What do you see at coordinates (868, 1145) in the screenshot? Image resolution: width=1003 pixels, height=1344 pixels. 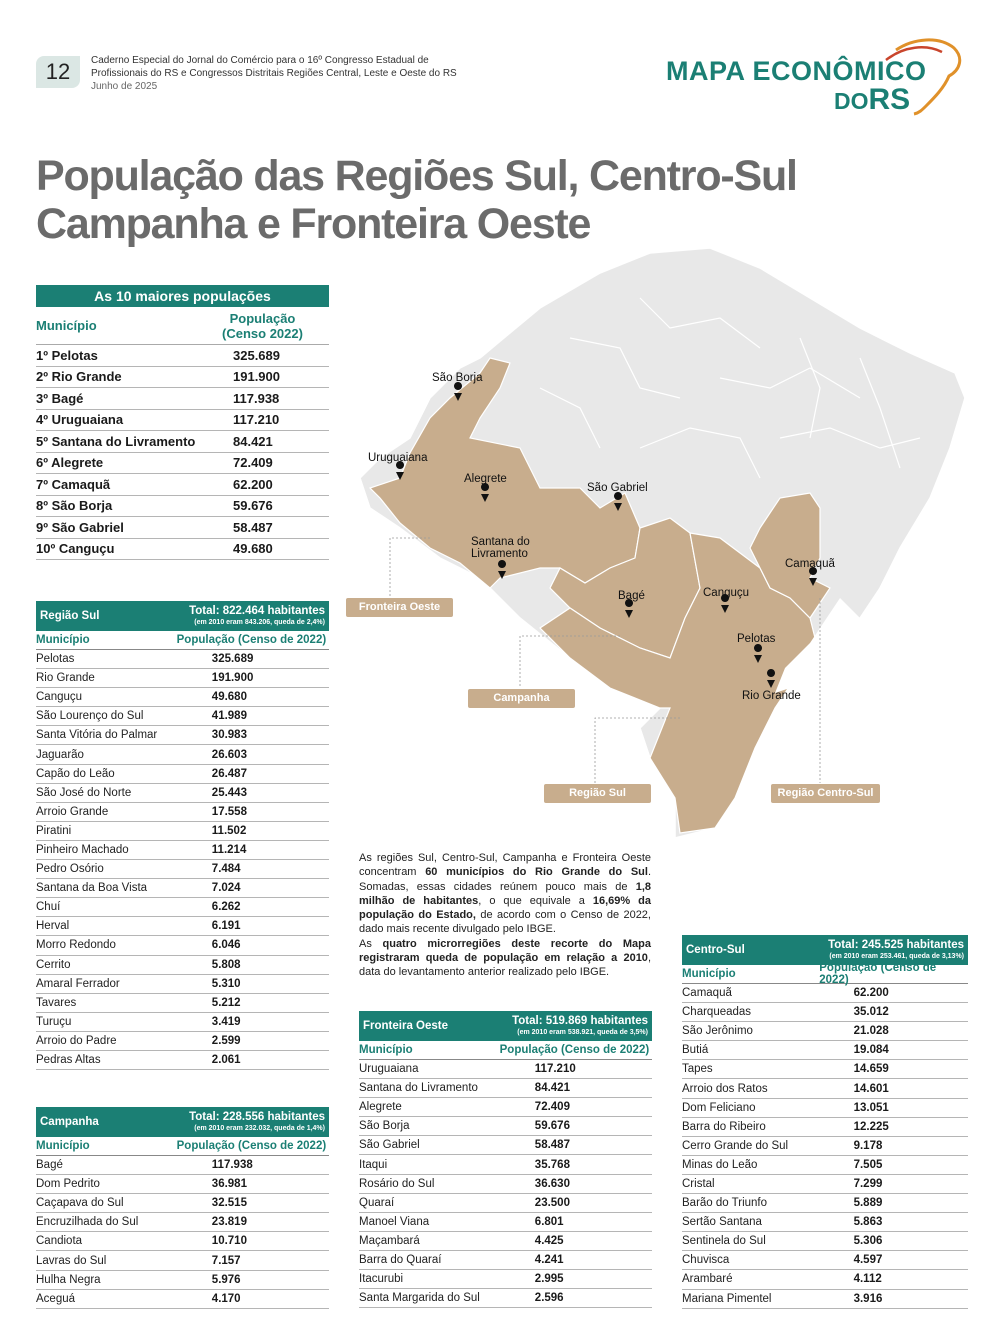 I see `population-cell: 9.178` at bounding box center [868, 1145].